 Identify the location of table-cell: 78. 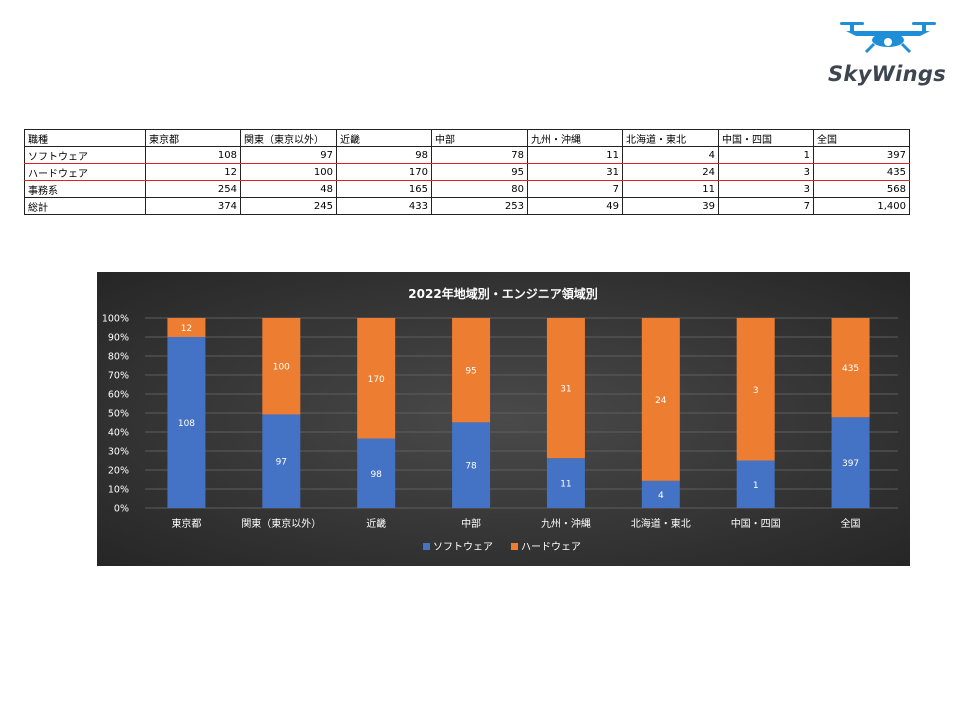
(479, 155).